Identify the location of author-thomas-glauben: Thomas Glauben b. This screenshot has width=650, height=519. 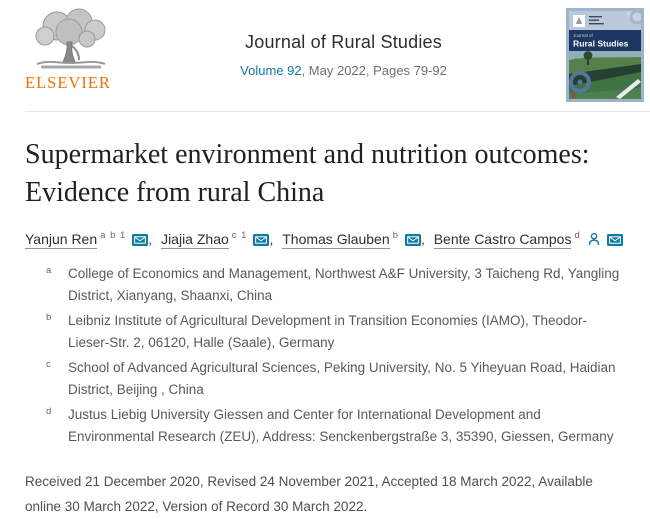
(351, 239).